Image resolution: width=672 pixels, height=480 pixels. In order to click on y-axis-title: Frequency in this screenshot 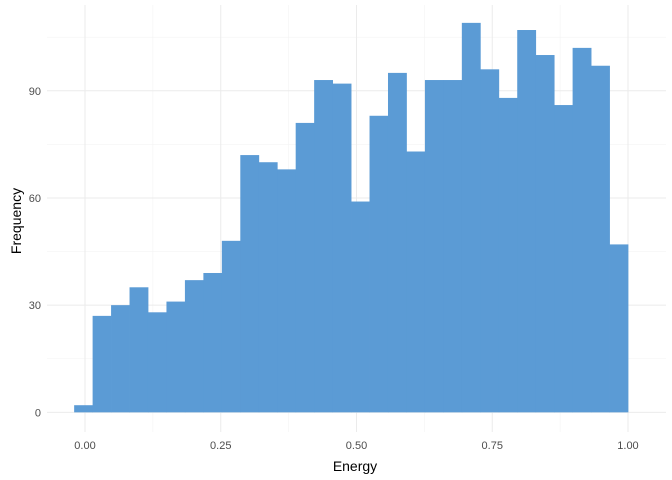, I will do `click(16, 221)`.